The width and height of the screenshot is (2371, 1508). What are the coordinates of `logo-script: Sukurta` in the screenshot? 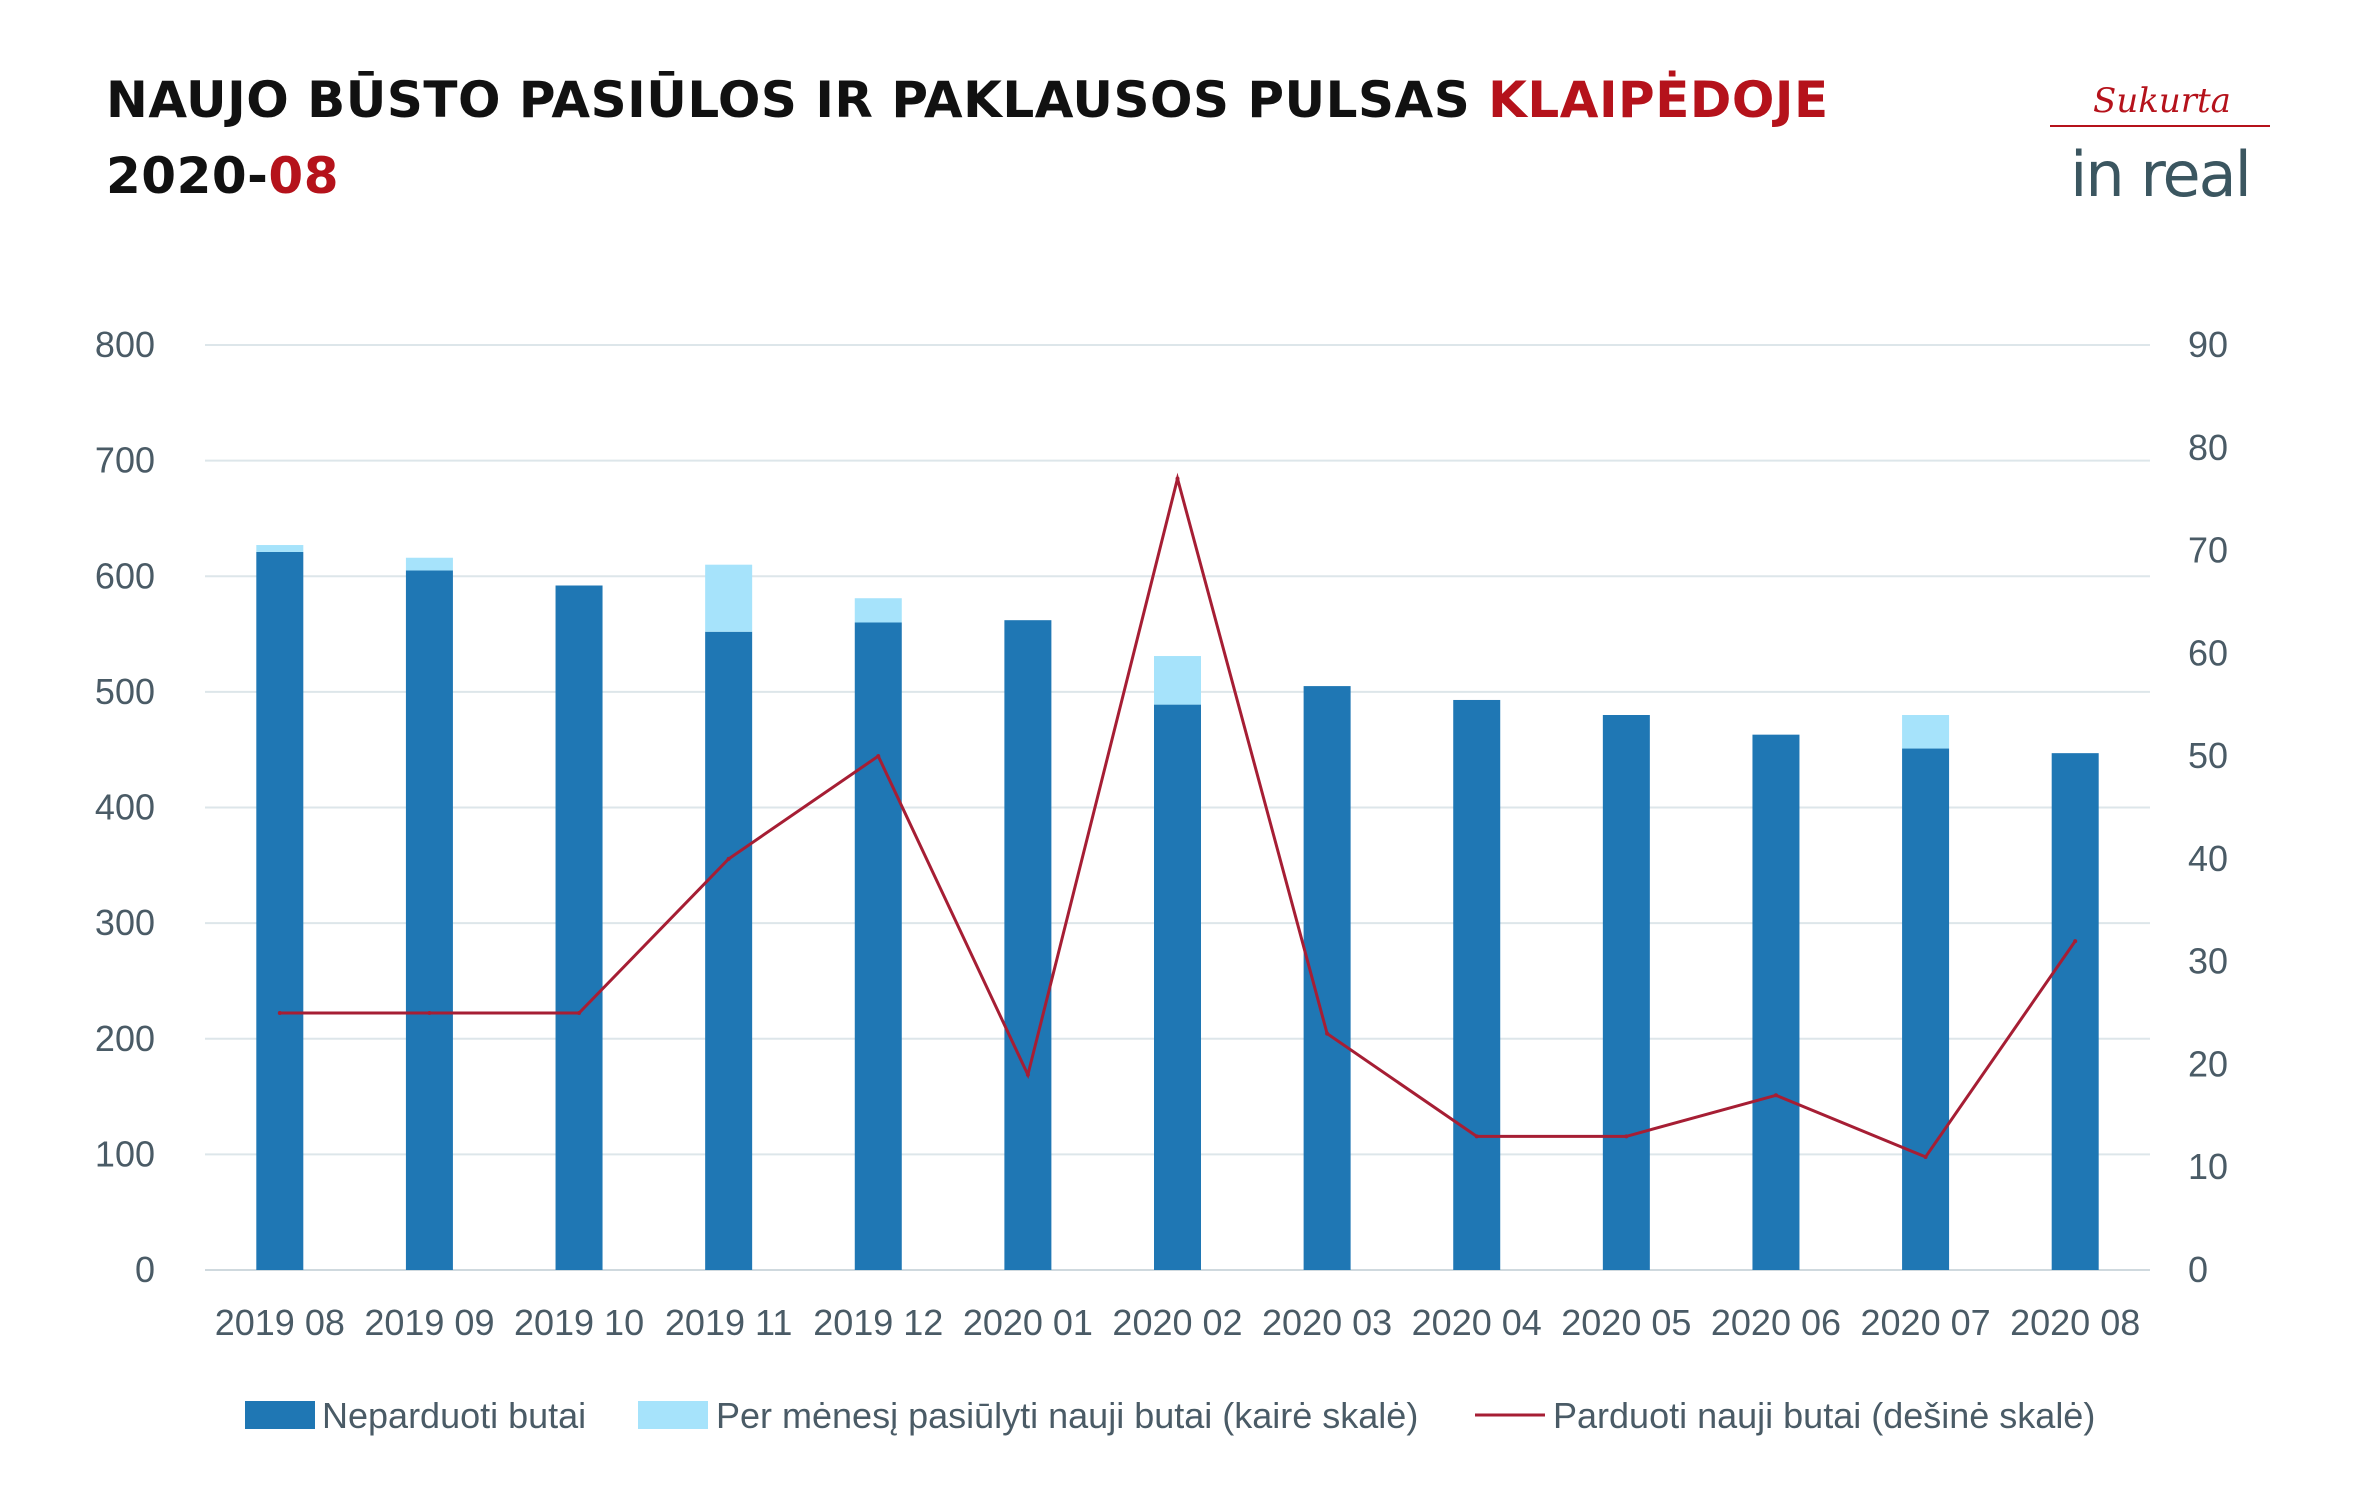 It's located at (2162, 101).